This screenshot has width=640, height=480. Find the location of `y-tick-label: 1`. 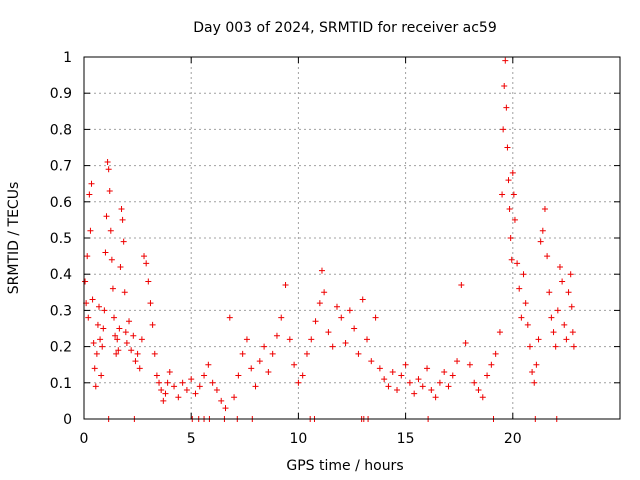

y-tick-label: 1 is located at coordinates (67, 58).